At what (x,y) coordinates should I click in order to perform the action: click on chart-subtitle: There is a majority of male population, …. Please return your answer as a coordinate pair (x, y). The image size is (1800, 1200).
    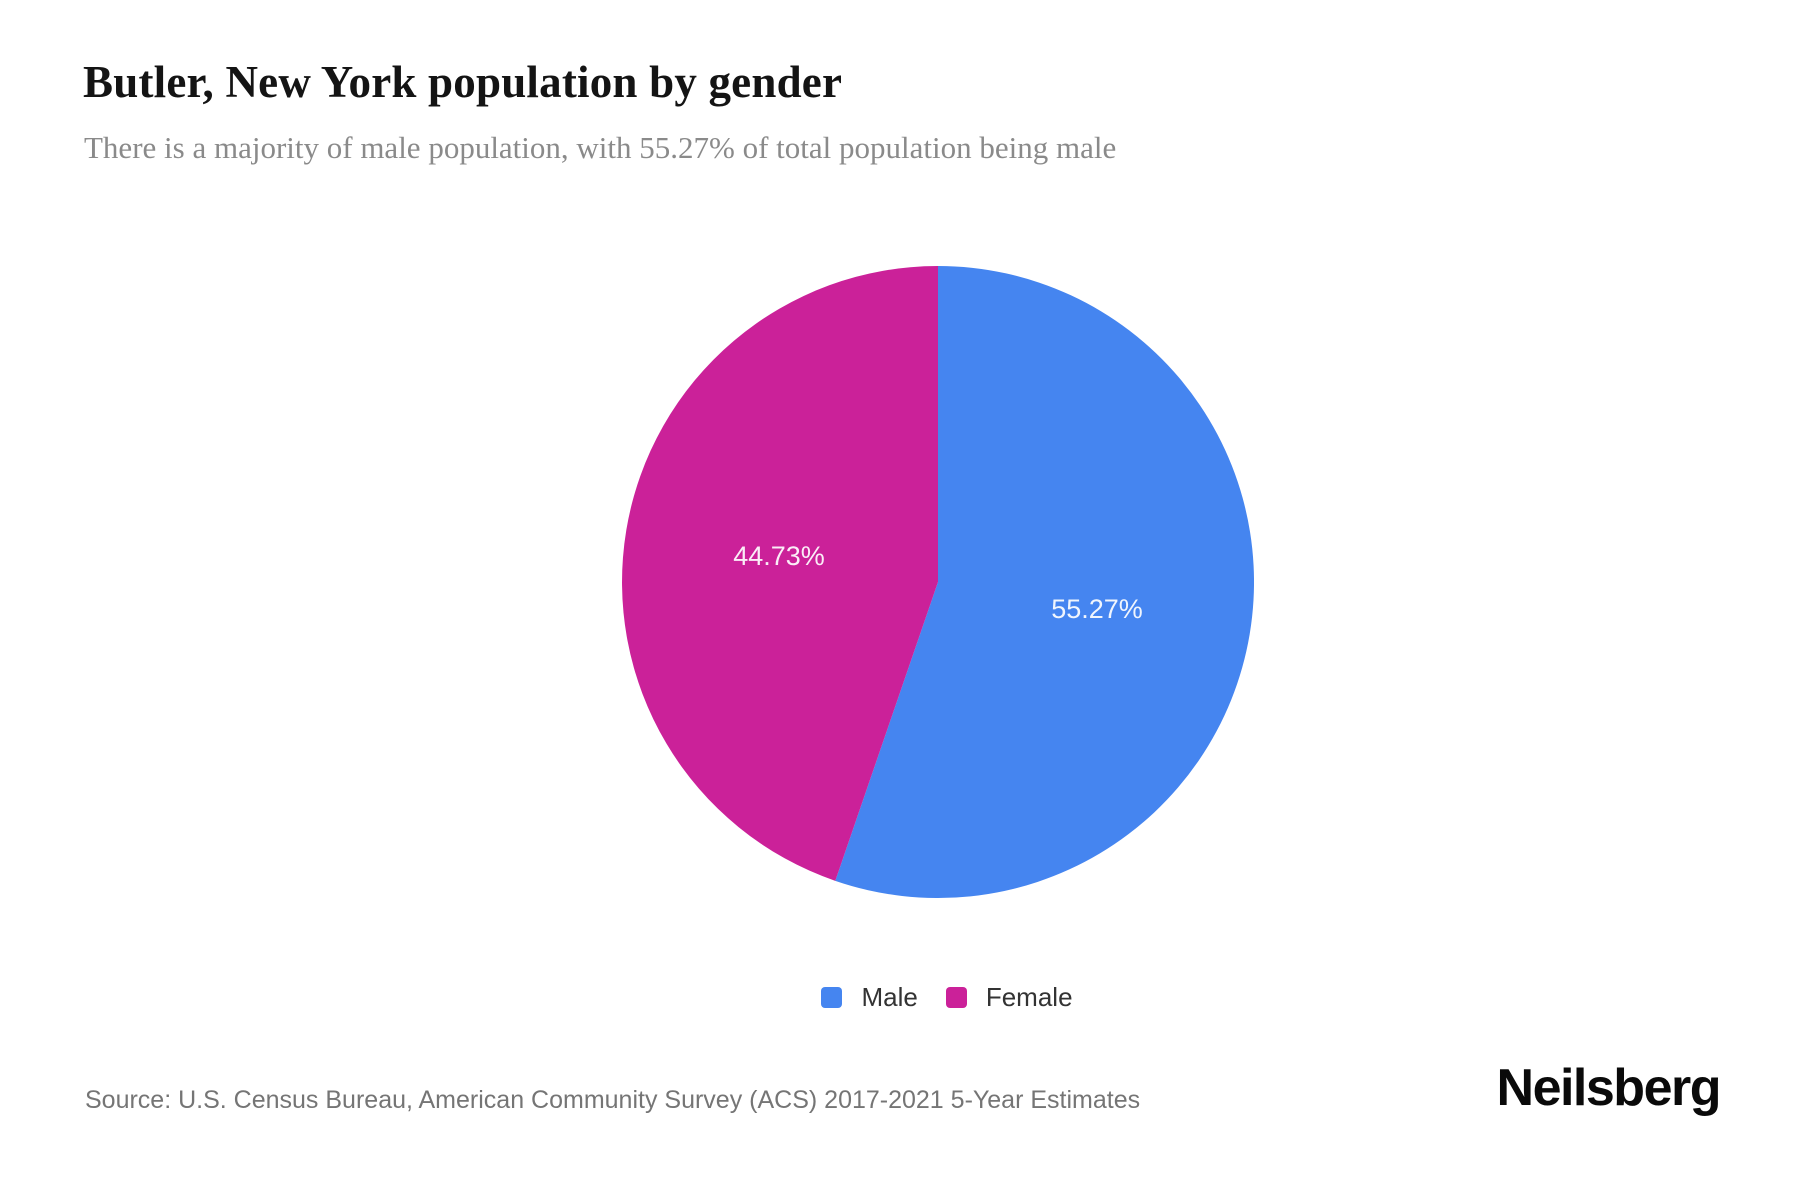
    Looking at the image, I should click on (600, 147).